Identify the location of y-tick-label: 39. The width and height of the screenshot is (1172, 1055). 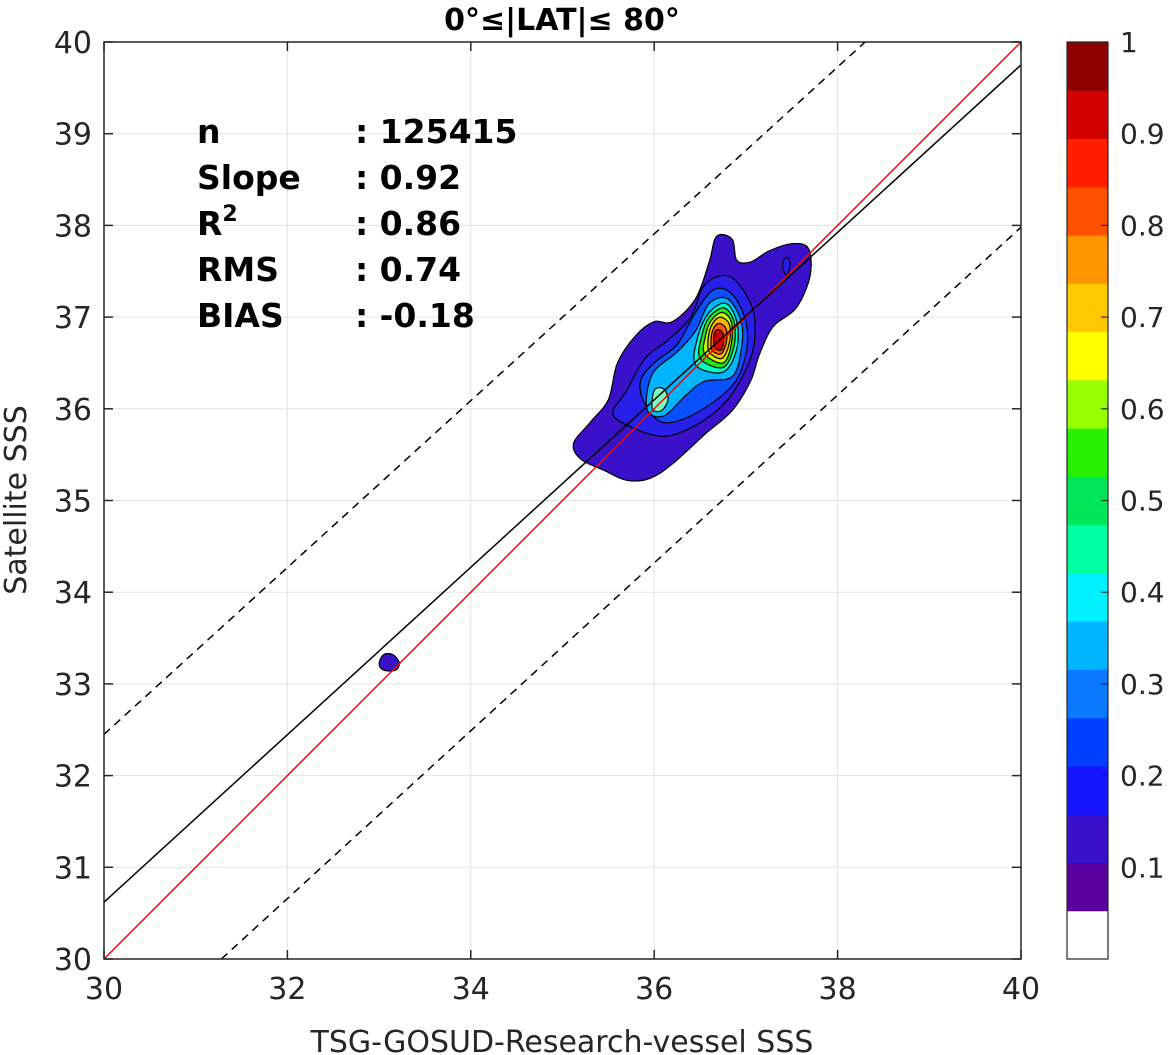
(73, 135).